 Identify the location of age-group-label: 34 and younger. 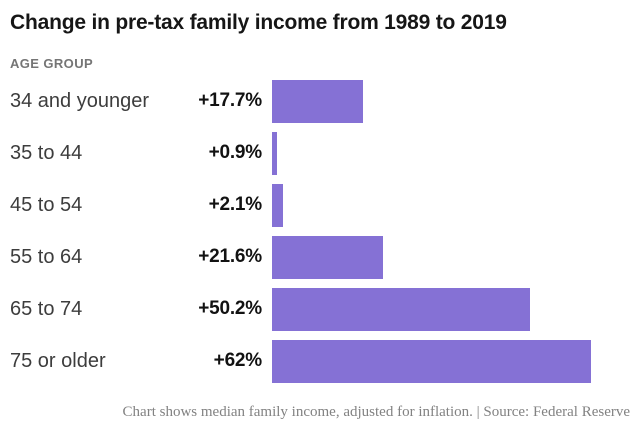
(80, 100).